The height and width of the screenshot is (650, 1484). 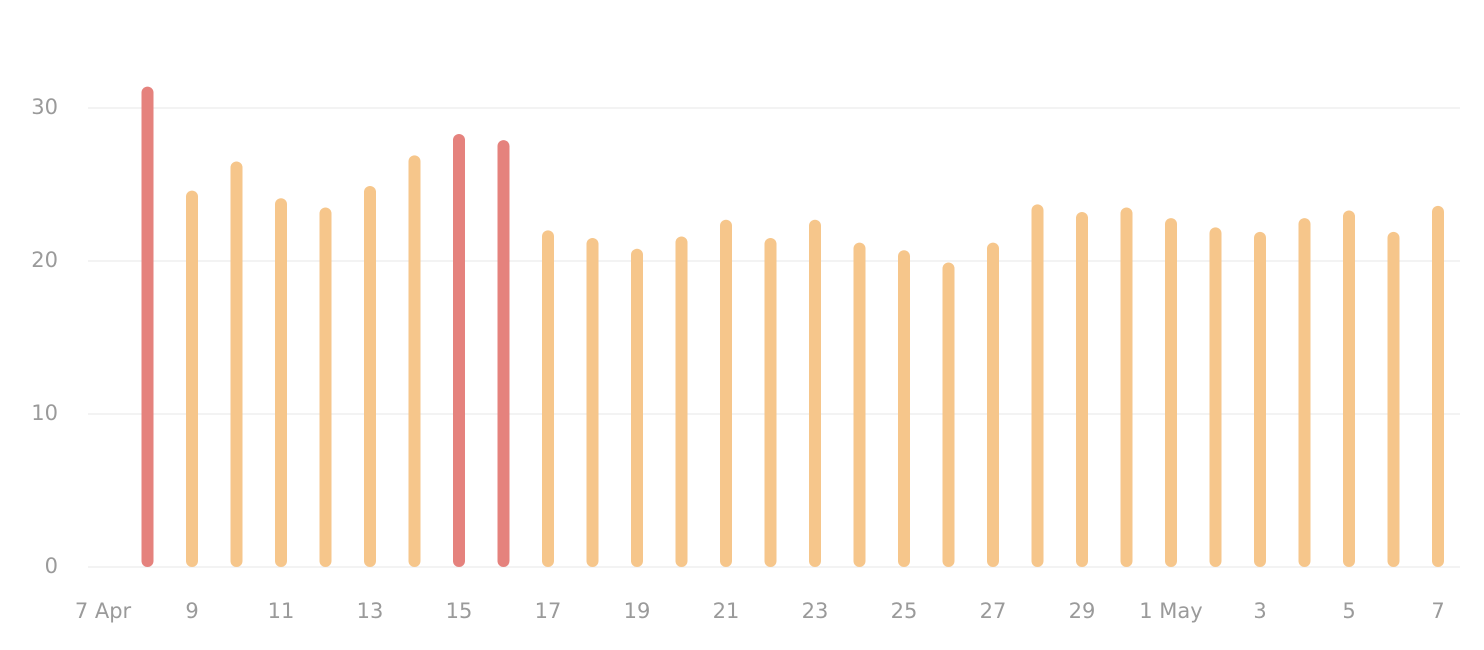 What do you see at coordinates (1082, 611) in the screenshot?
I see `x-tick-label: 29` at bounding box center [1082, 611].